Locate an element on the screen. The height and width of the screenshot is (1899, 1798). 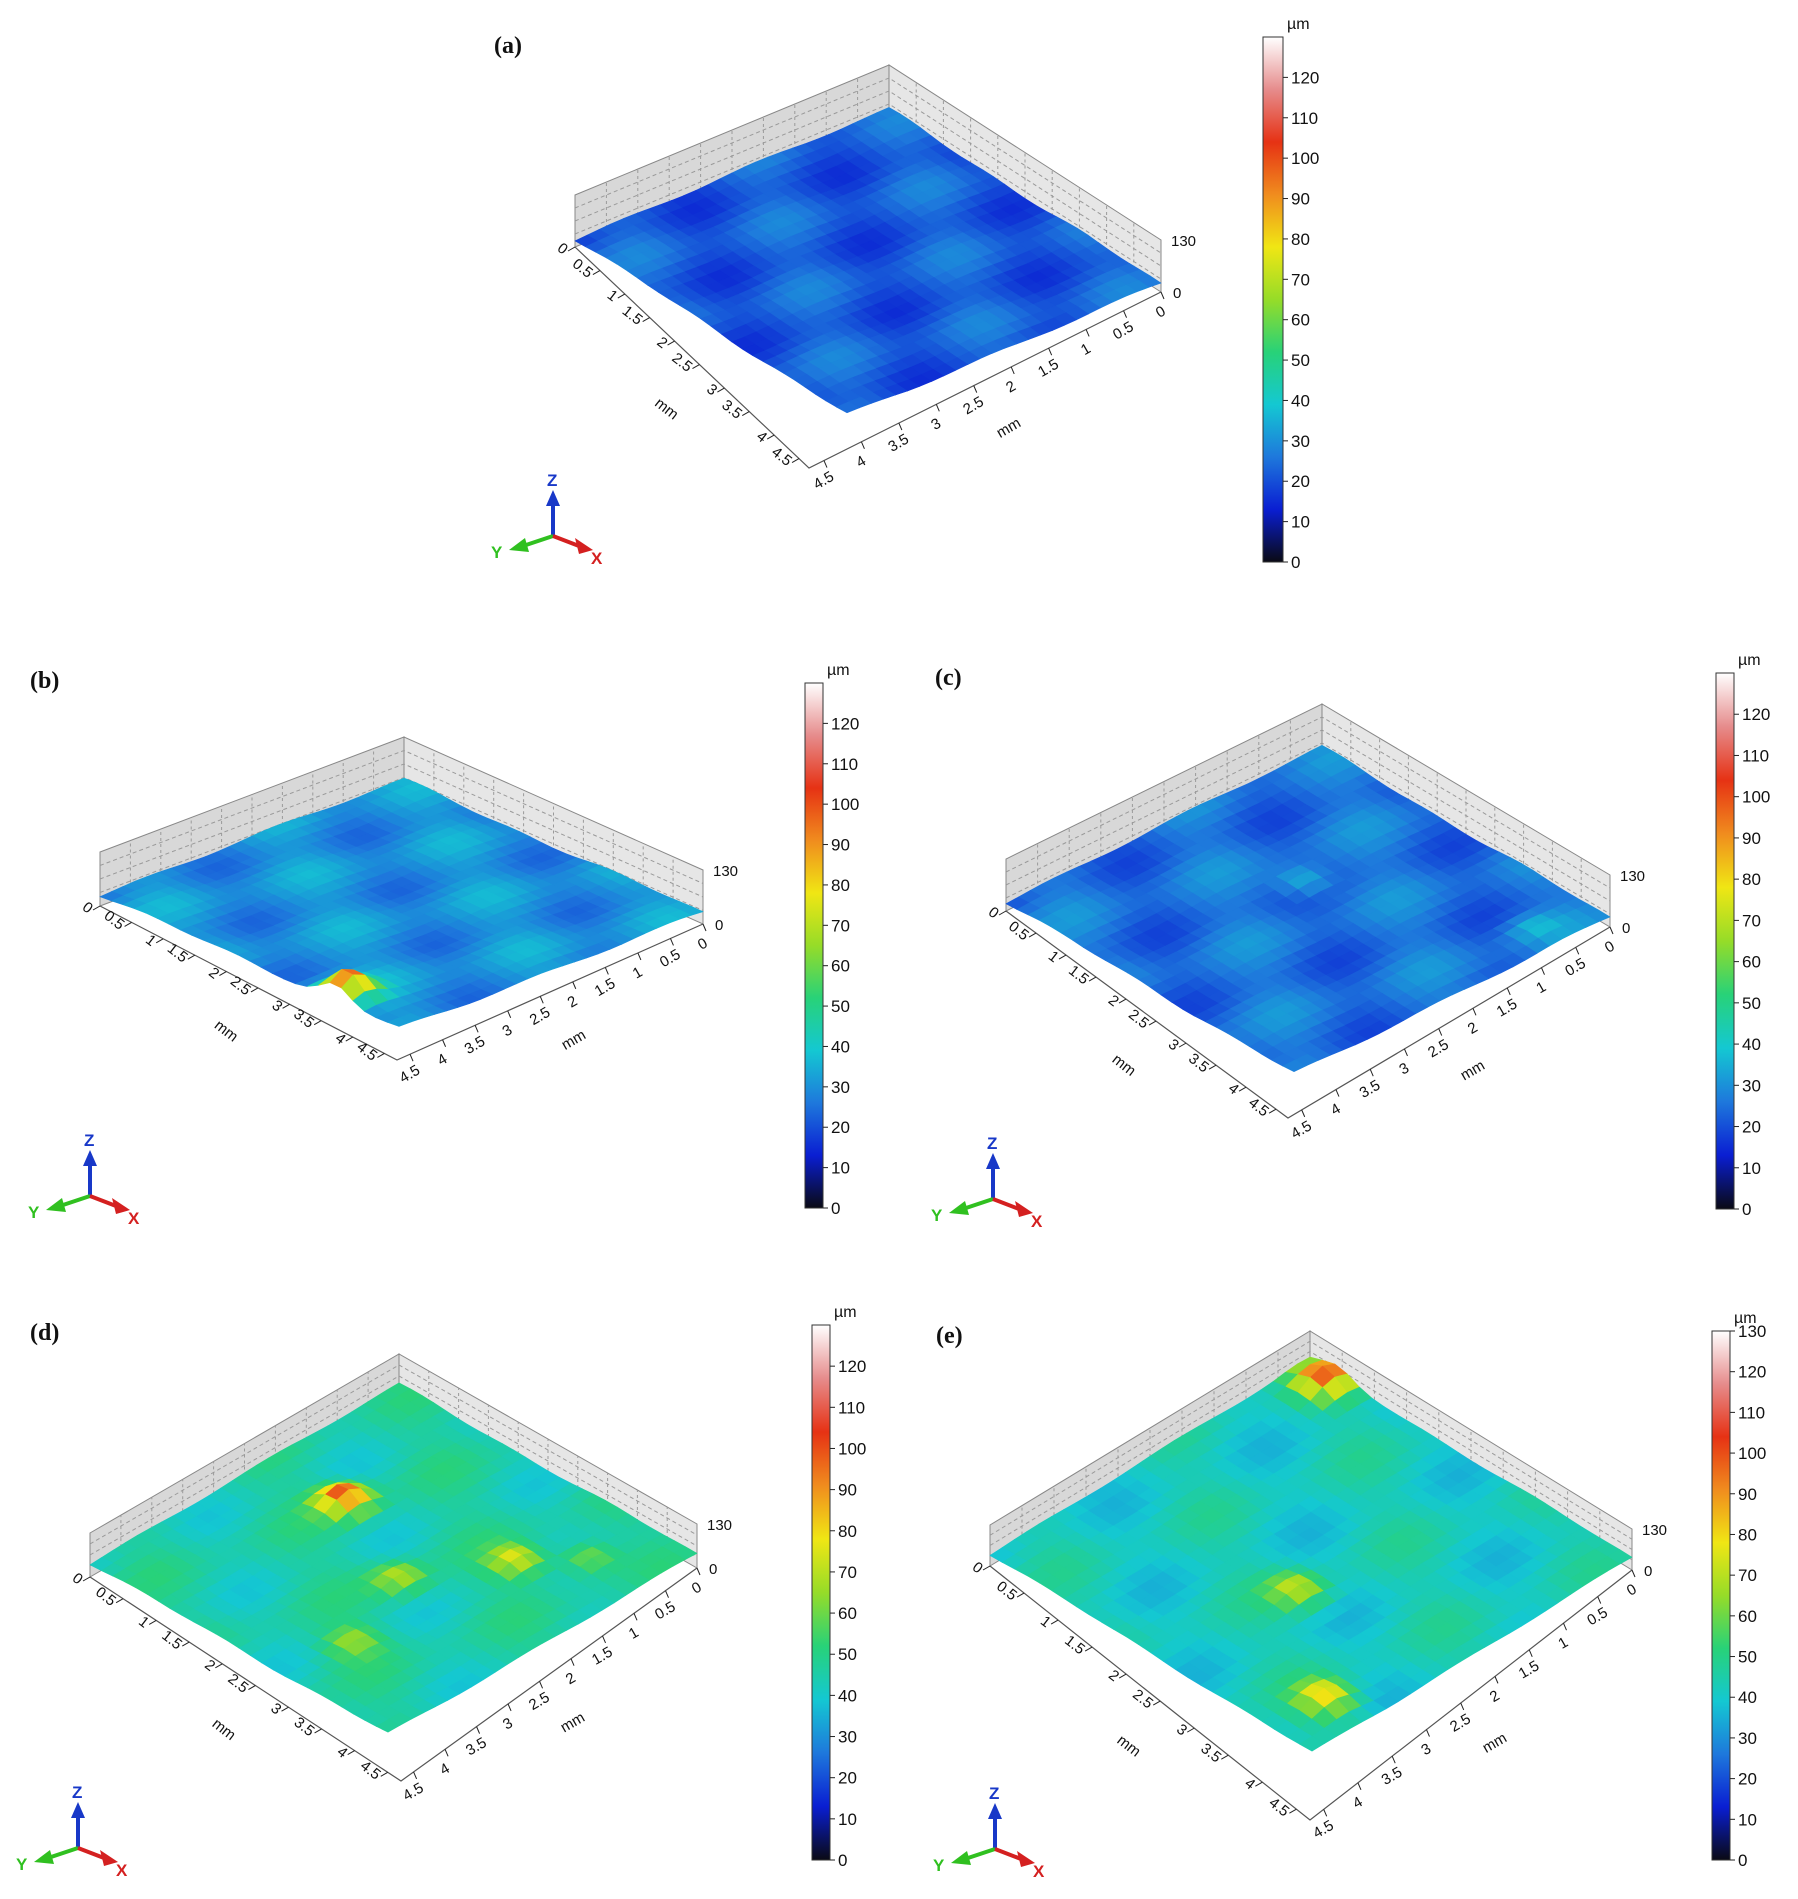
axis-indicator: Z Y X is located at coordinates (989, 1832).